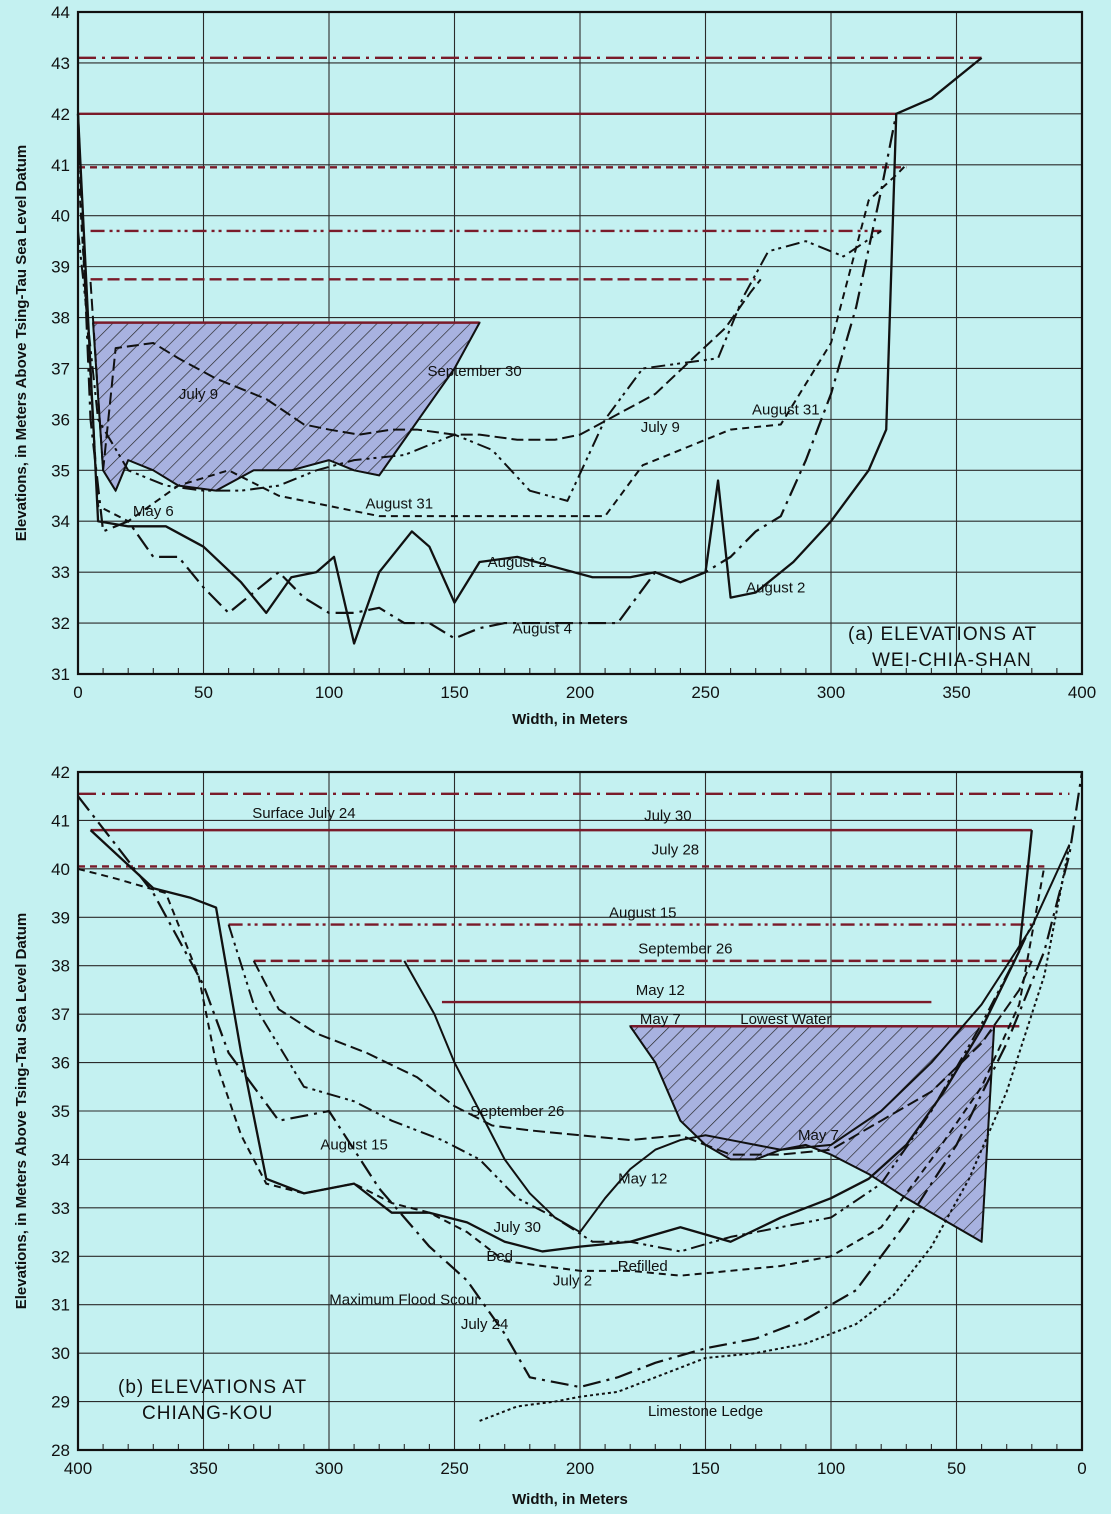  Describe the element at coordinates (574, 910) in the screenshot. I see `p1-water-surfaces` at that location.